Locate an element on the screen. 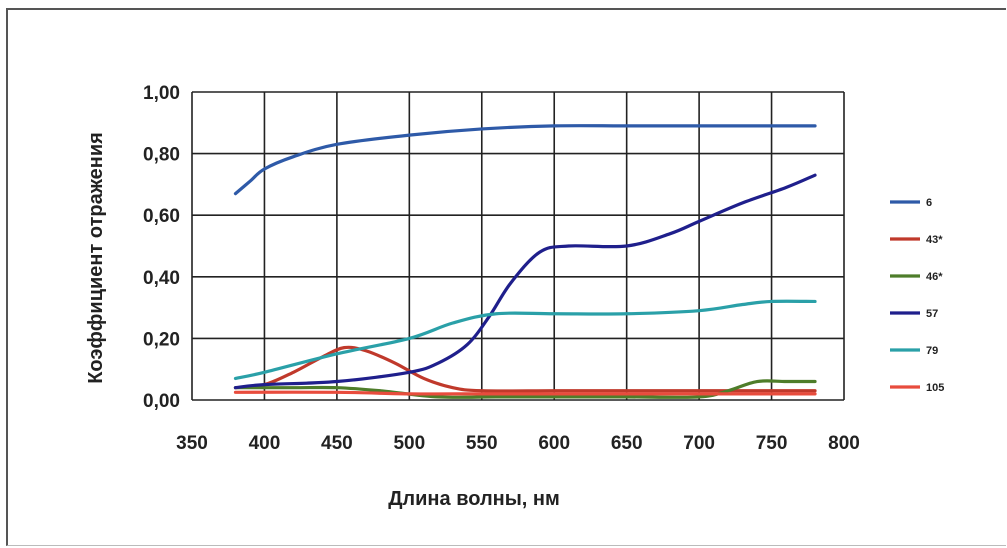  series-line-43star is located at coordinates (525, 369).